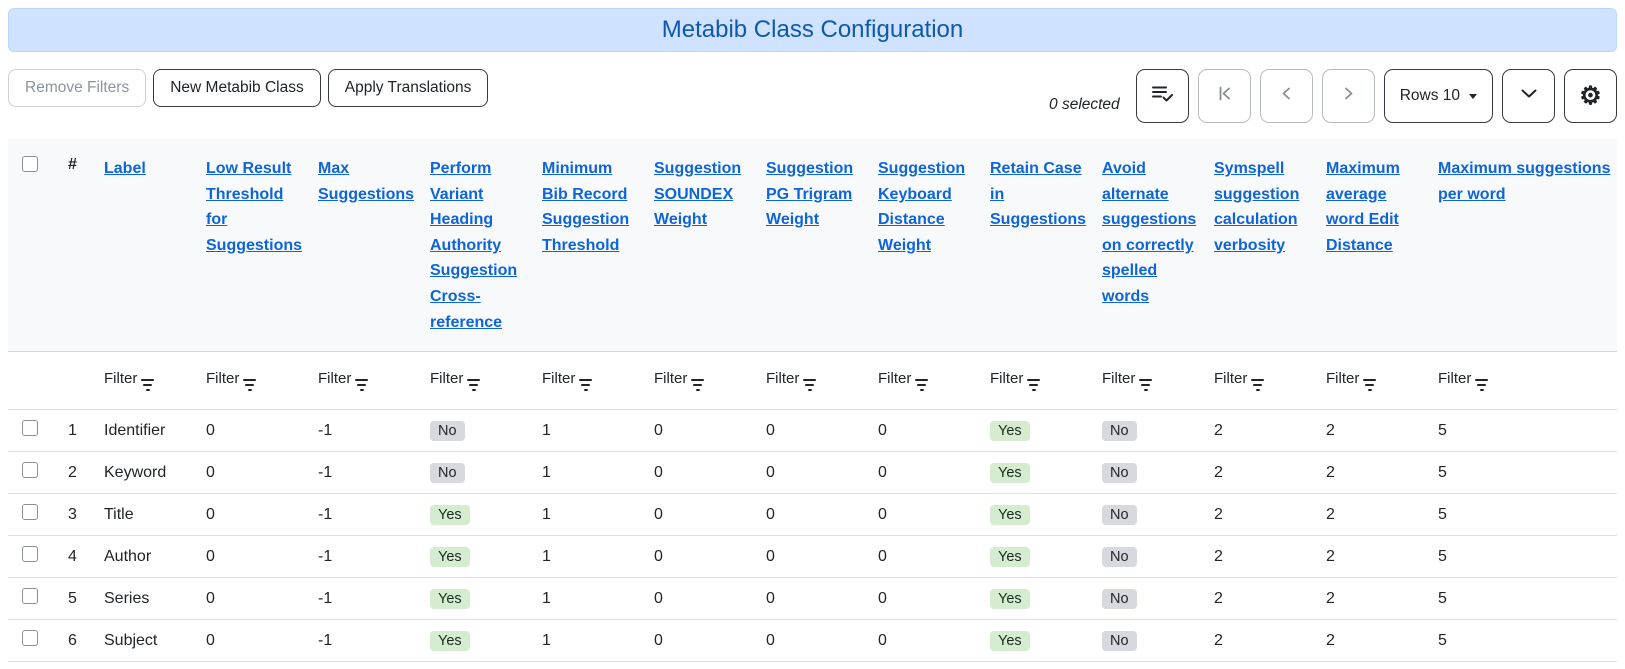 The width and height of the screenshot is (1625, 669). I want to click on gear-icon: ⚙, so click(1590, 95).